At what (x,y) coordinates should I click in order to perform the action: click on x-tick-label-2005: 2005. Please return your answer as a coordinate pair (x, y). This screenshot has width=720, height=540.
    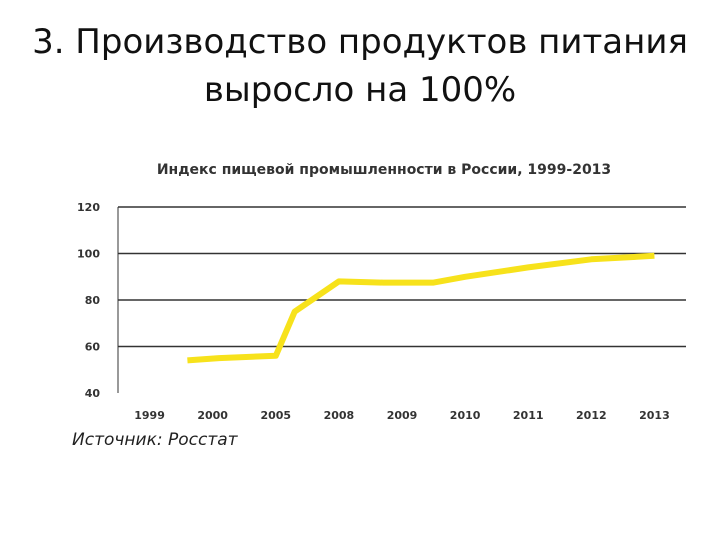
    Looking at the image, I should click on (275, 415).